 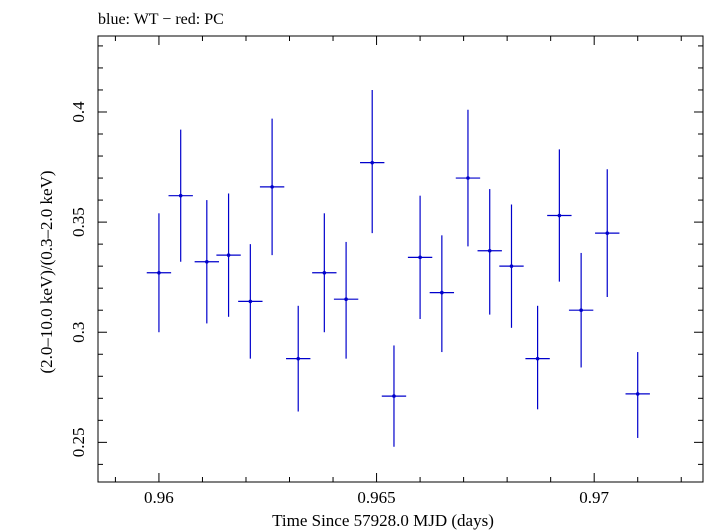 I want to click on x-axis-label: Time Since 57928.0 MJD (days), so click(x=383, y=520).